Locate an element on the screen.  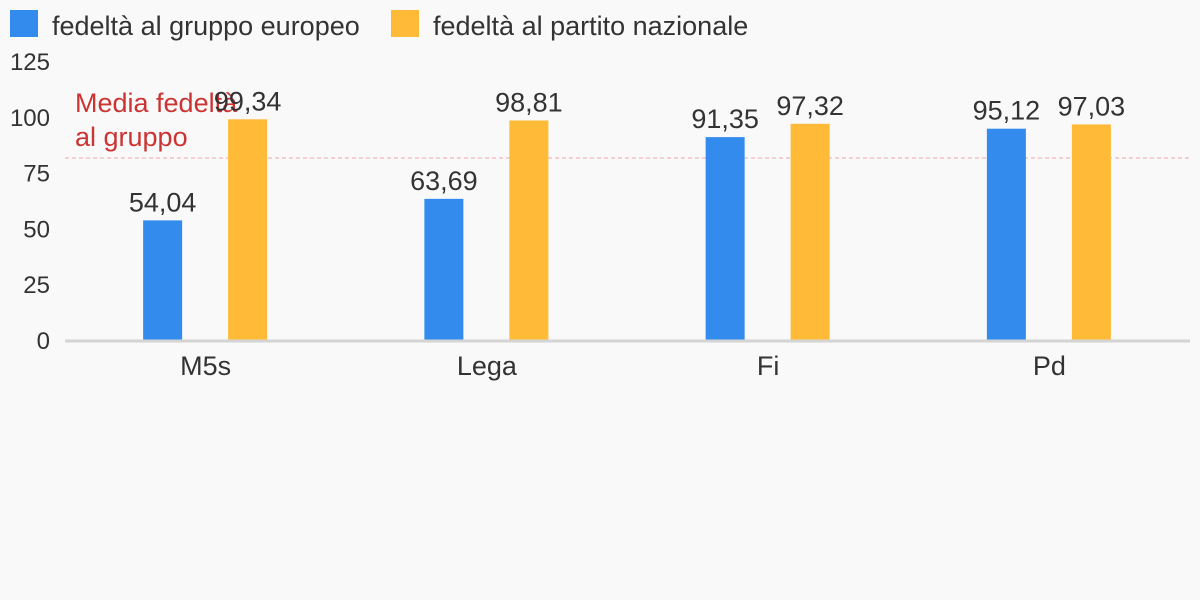
data-label: 99,34 is located at coordinates (248, 101).